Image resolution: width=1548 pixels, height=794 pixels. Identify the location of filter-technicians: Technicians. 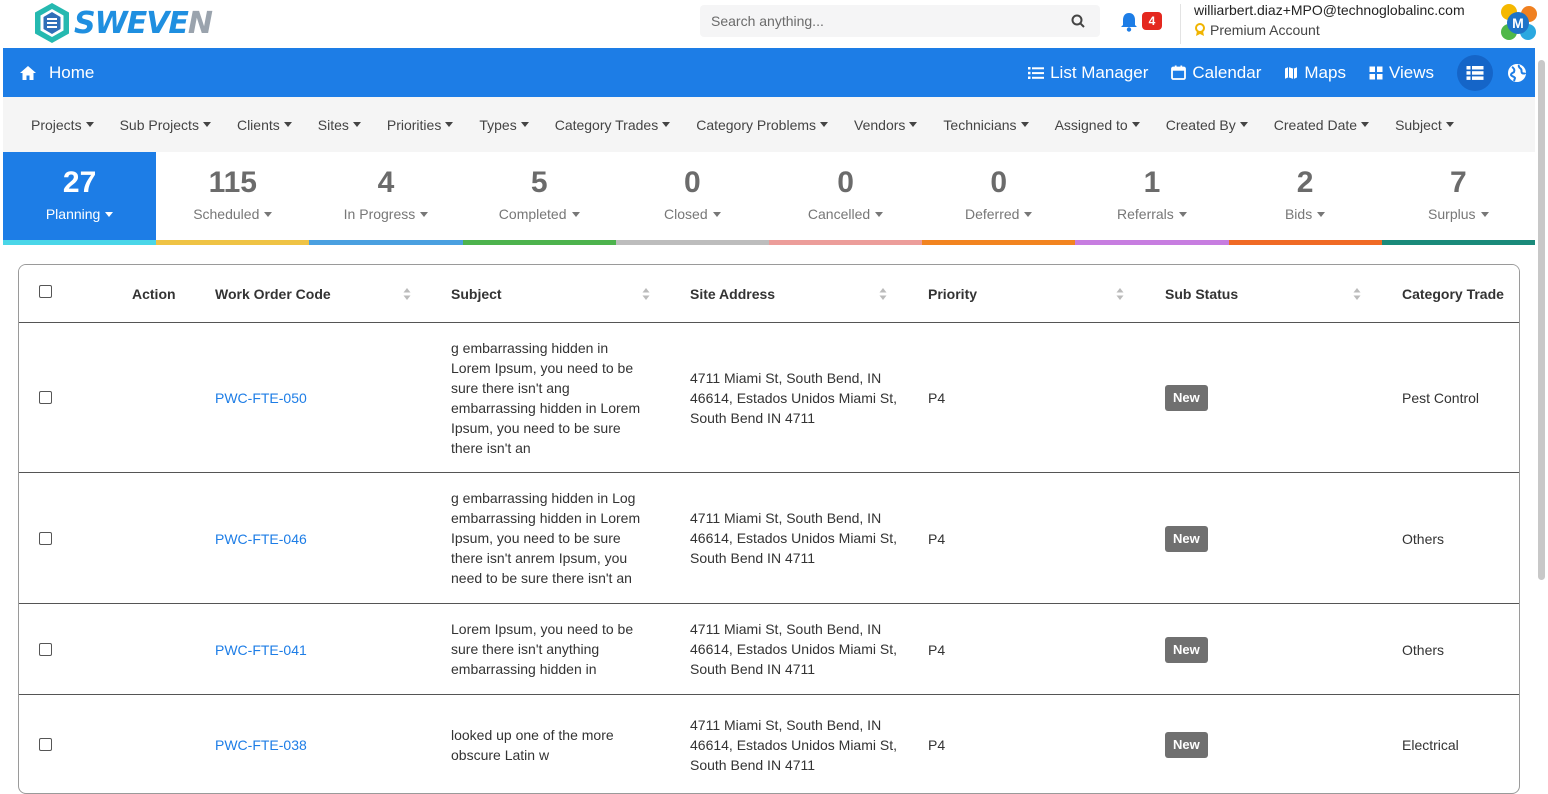
(986, 125).